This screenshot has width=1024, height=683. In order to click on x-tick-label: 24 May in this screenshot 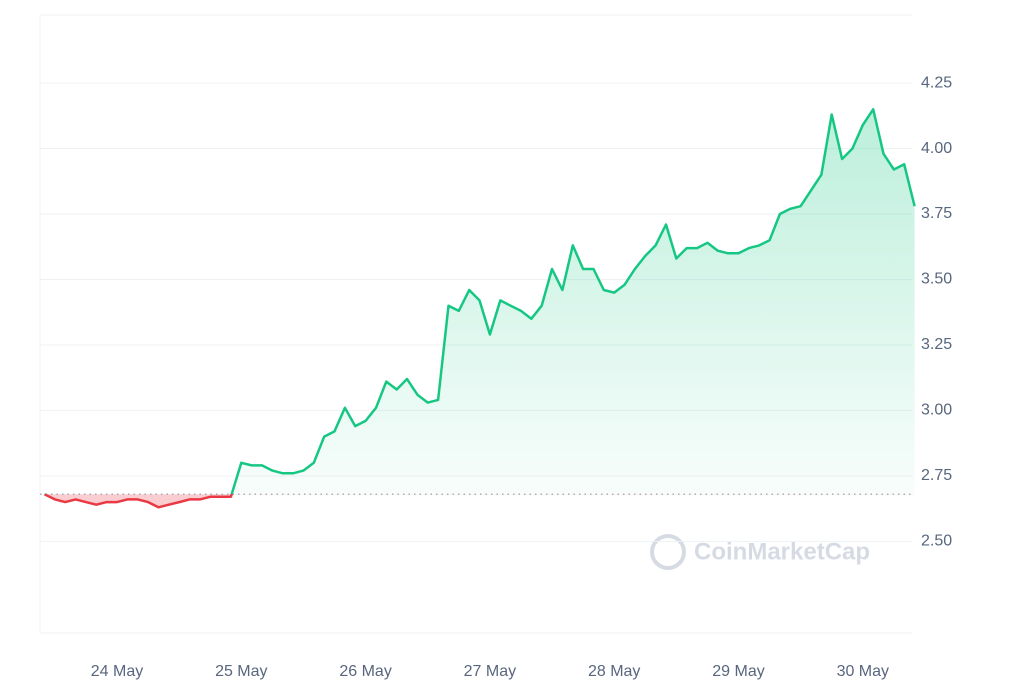, I will do `click(117, 671)`.